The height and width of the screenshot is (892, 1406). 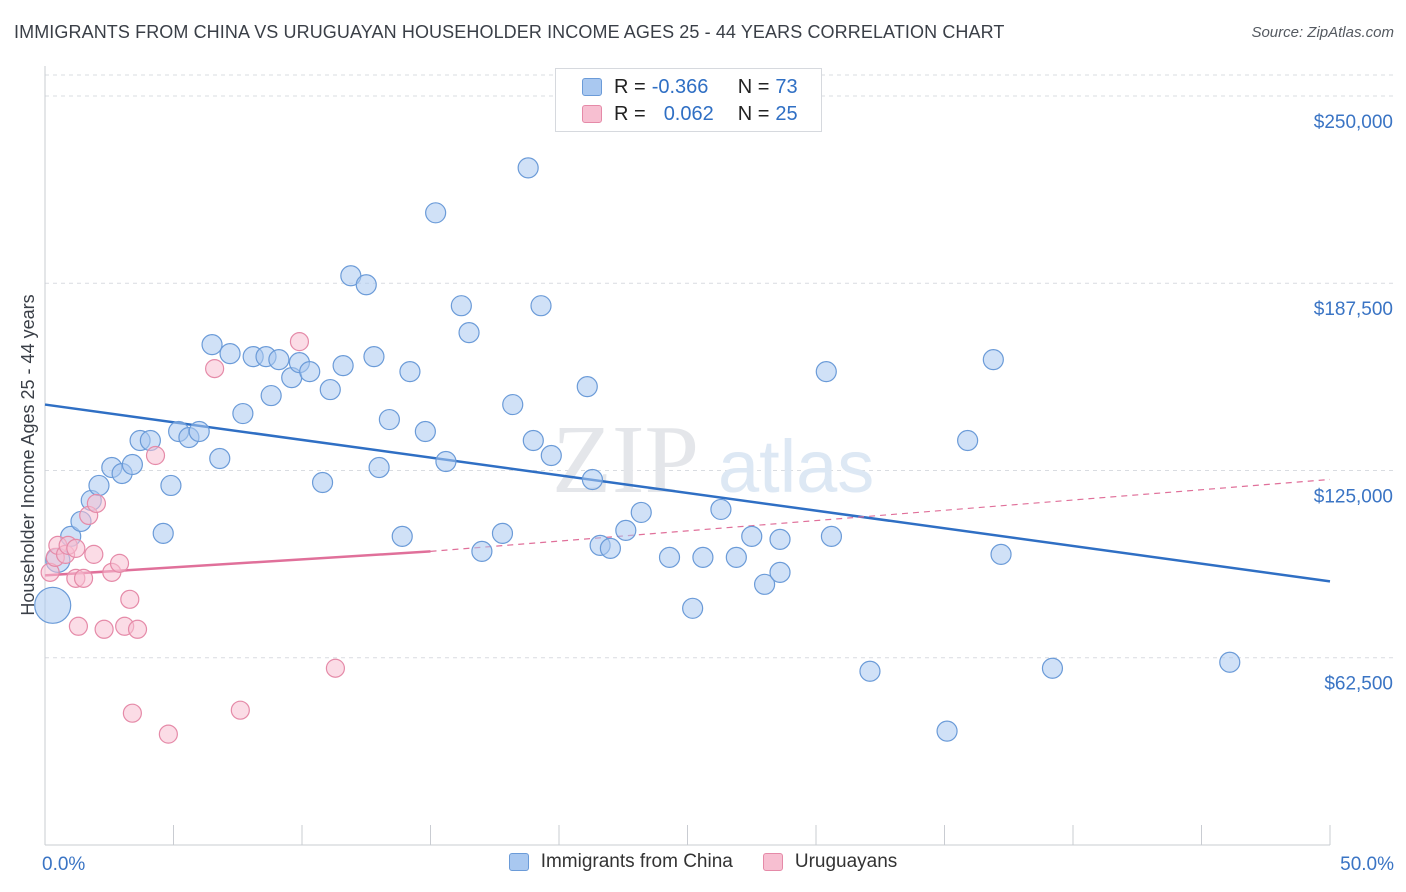 I want to click on watermark-atlas: atlas, so click(x=796, y=466).